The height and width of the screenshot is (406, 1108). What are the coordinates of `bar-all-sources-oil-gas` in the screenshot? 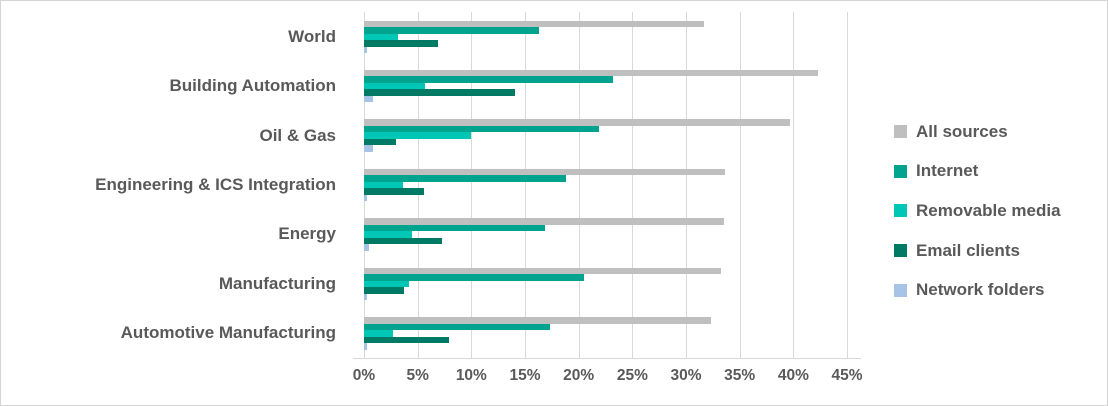 It's located at (577, 122).